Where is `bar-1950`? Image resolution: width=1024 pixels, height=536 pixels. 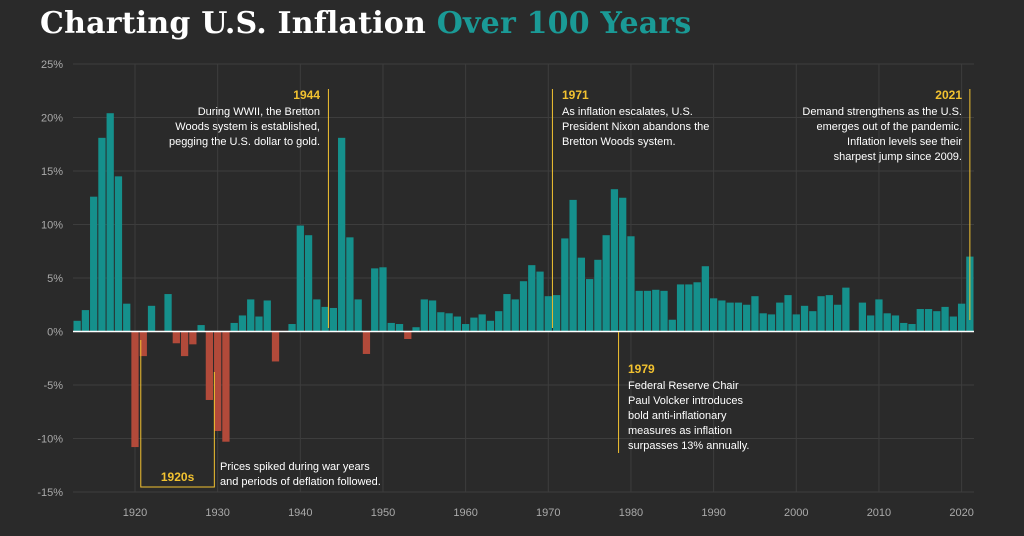
bar-1950 is located at coordinates (383, 299).